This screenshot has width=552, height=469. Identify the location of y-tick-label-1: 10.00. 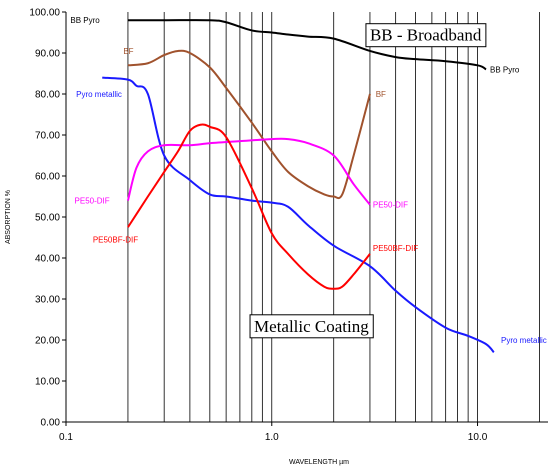
(47, 382).